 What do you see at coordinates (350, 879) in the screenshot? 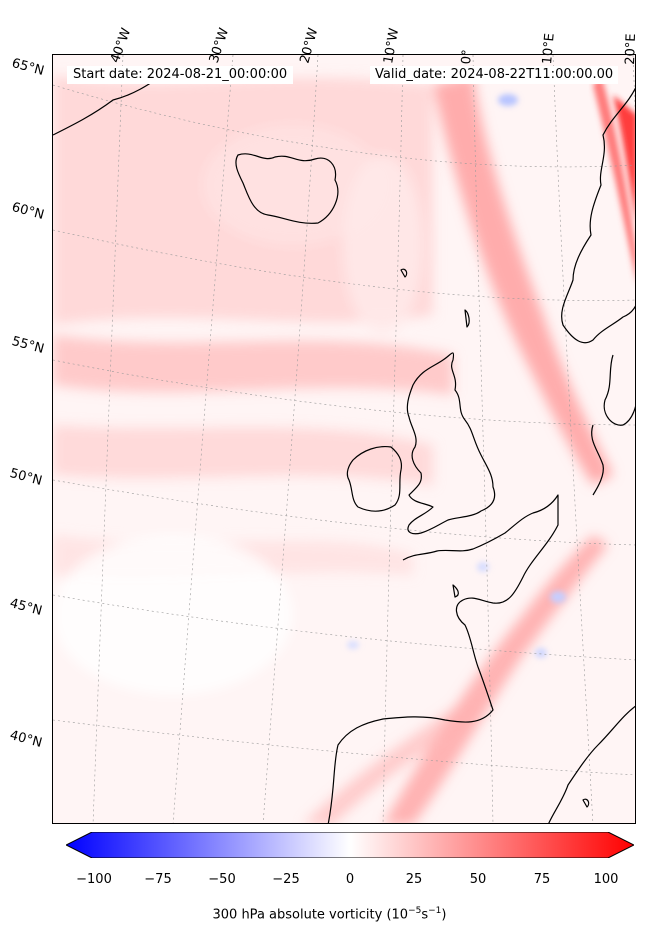
I see `cb-tick: 0` at bounding box center [350, 879].